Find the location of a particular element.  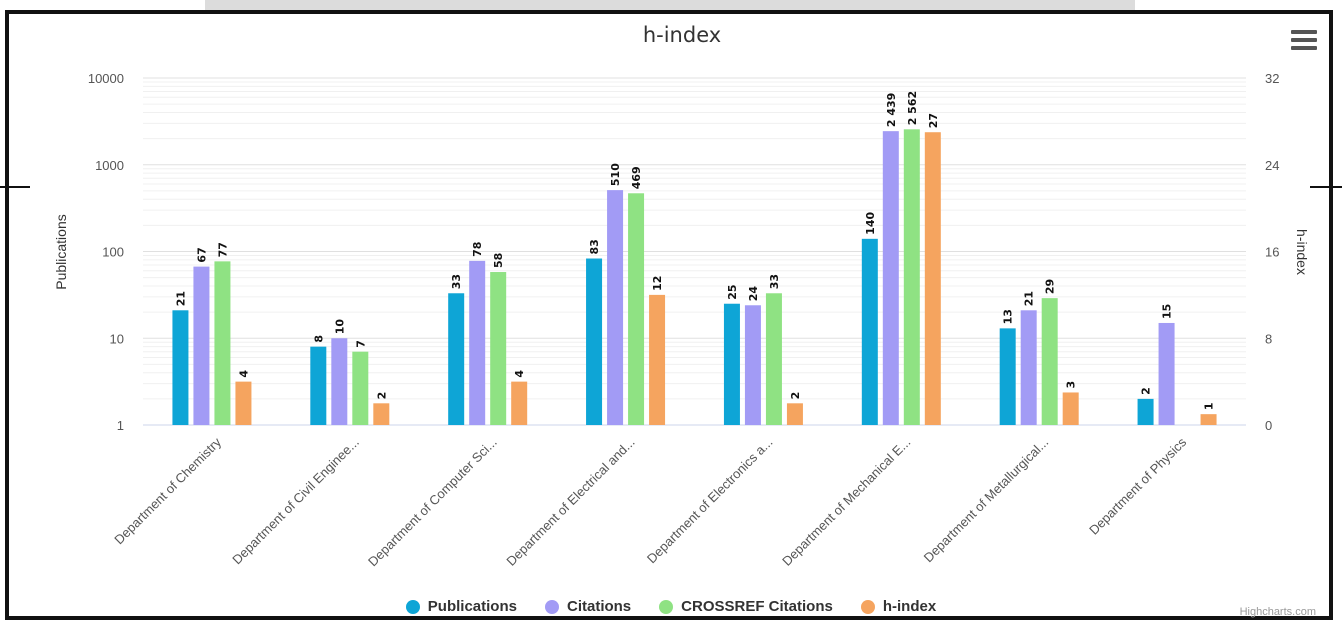

data-label: 25 is located at coordinates (732, 291).